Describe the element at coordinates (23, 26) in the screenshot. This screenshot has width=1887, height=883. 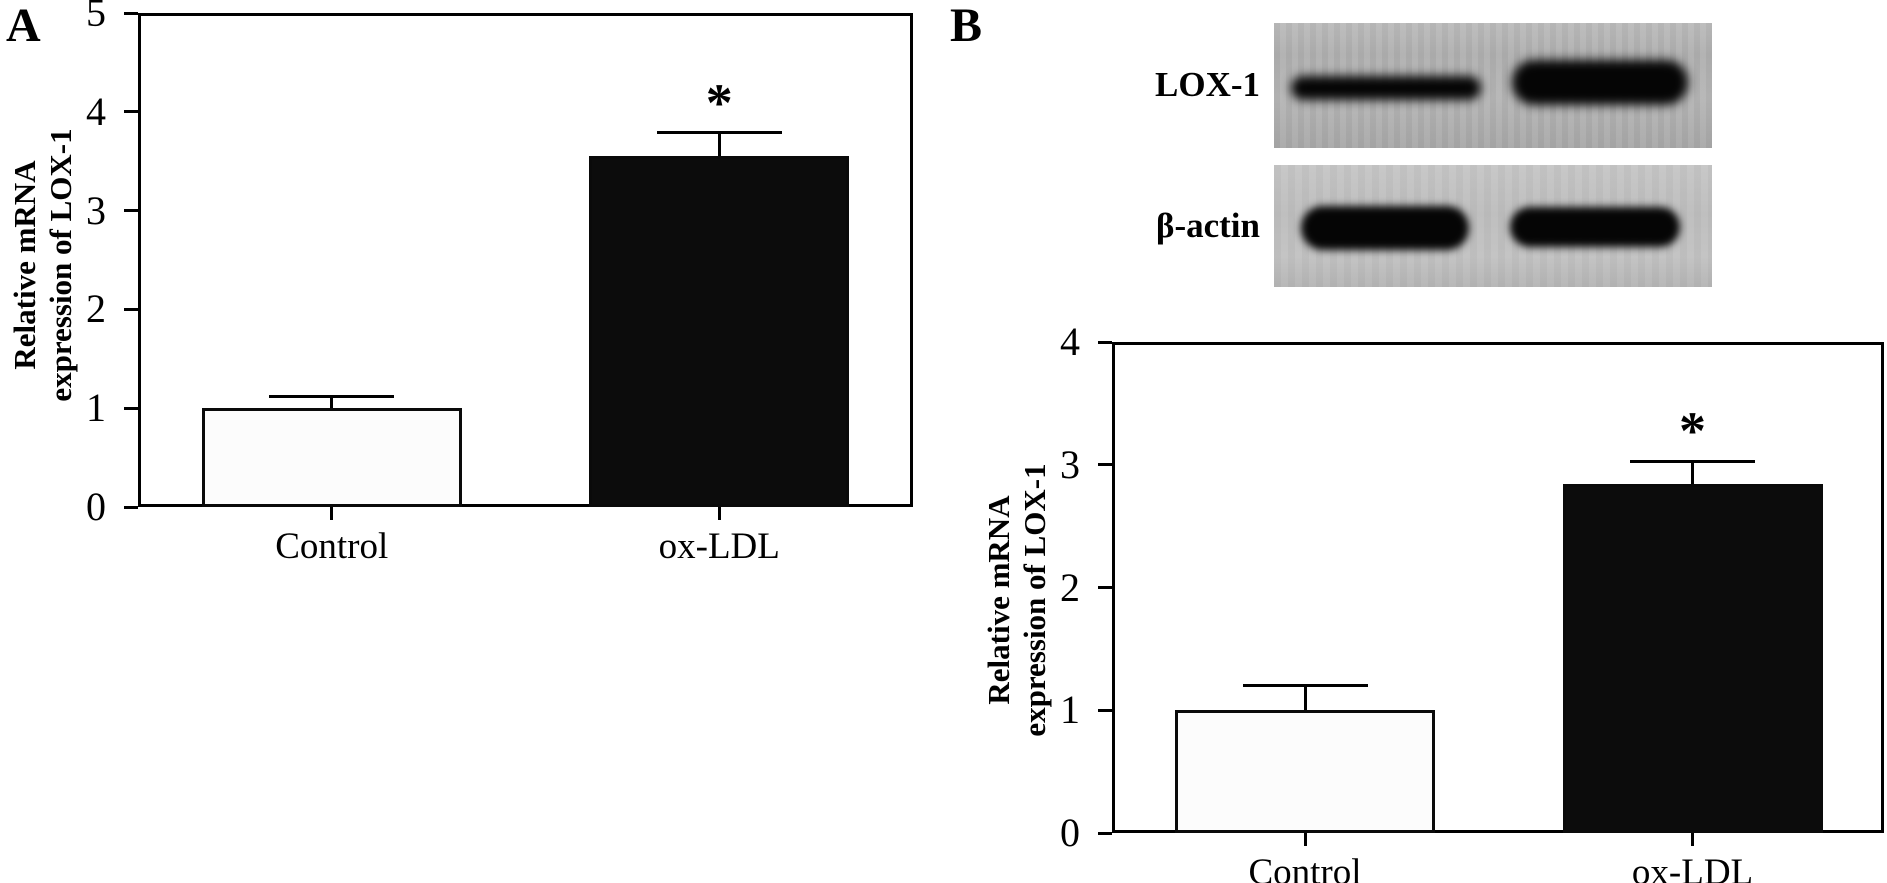
I see `panel-a-label: A` at that location.